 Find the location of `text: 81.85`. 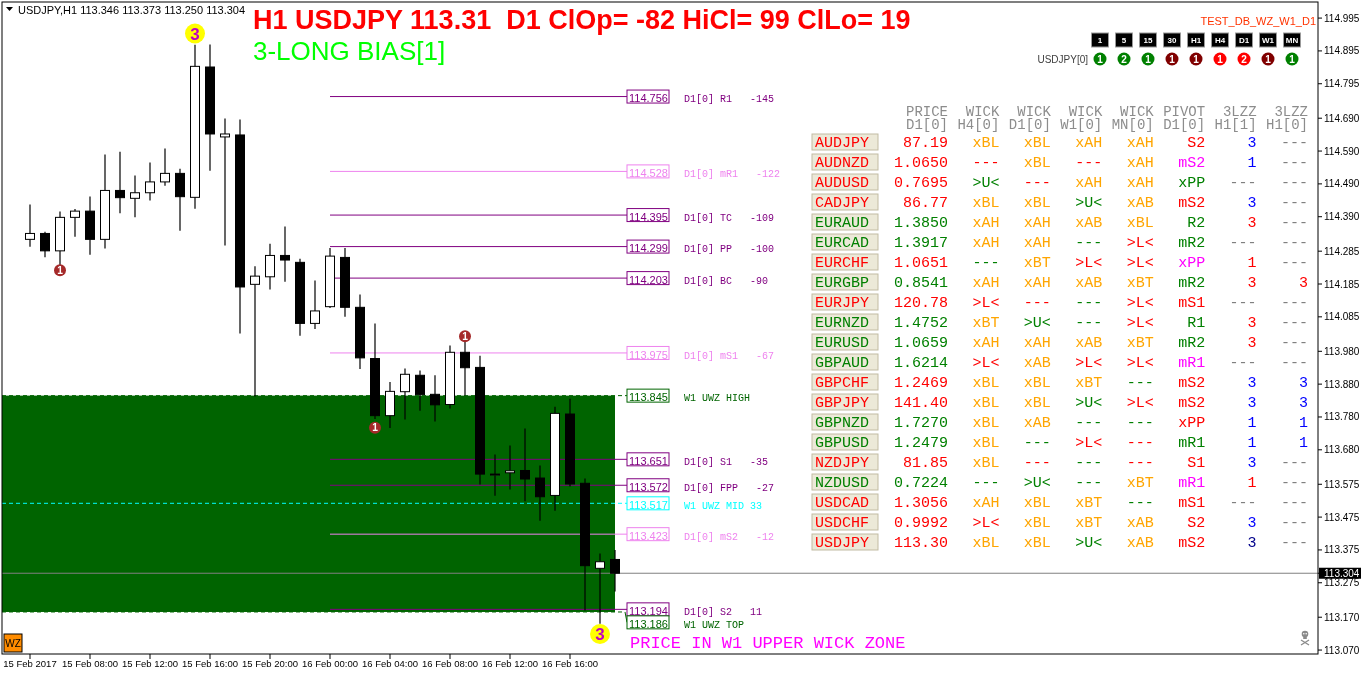

text: 81.85 is located at coordinates (925, 464).